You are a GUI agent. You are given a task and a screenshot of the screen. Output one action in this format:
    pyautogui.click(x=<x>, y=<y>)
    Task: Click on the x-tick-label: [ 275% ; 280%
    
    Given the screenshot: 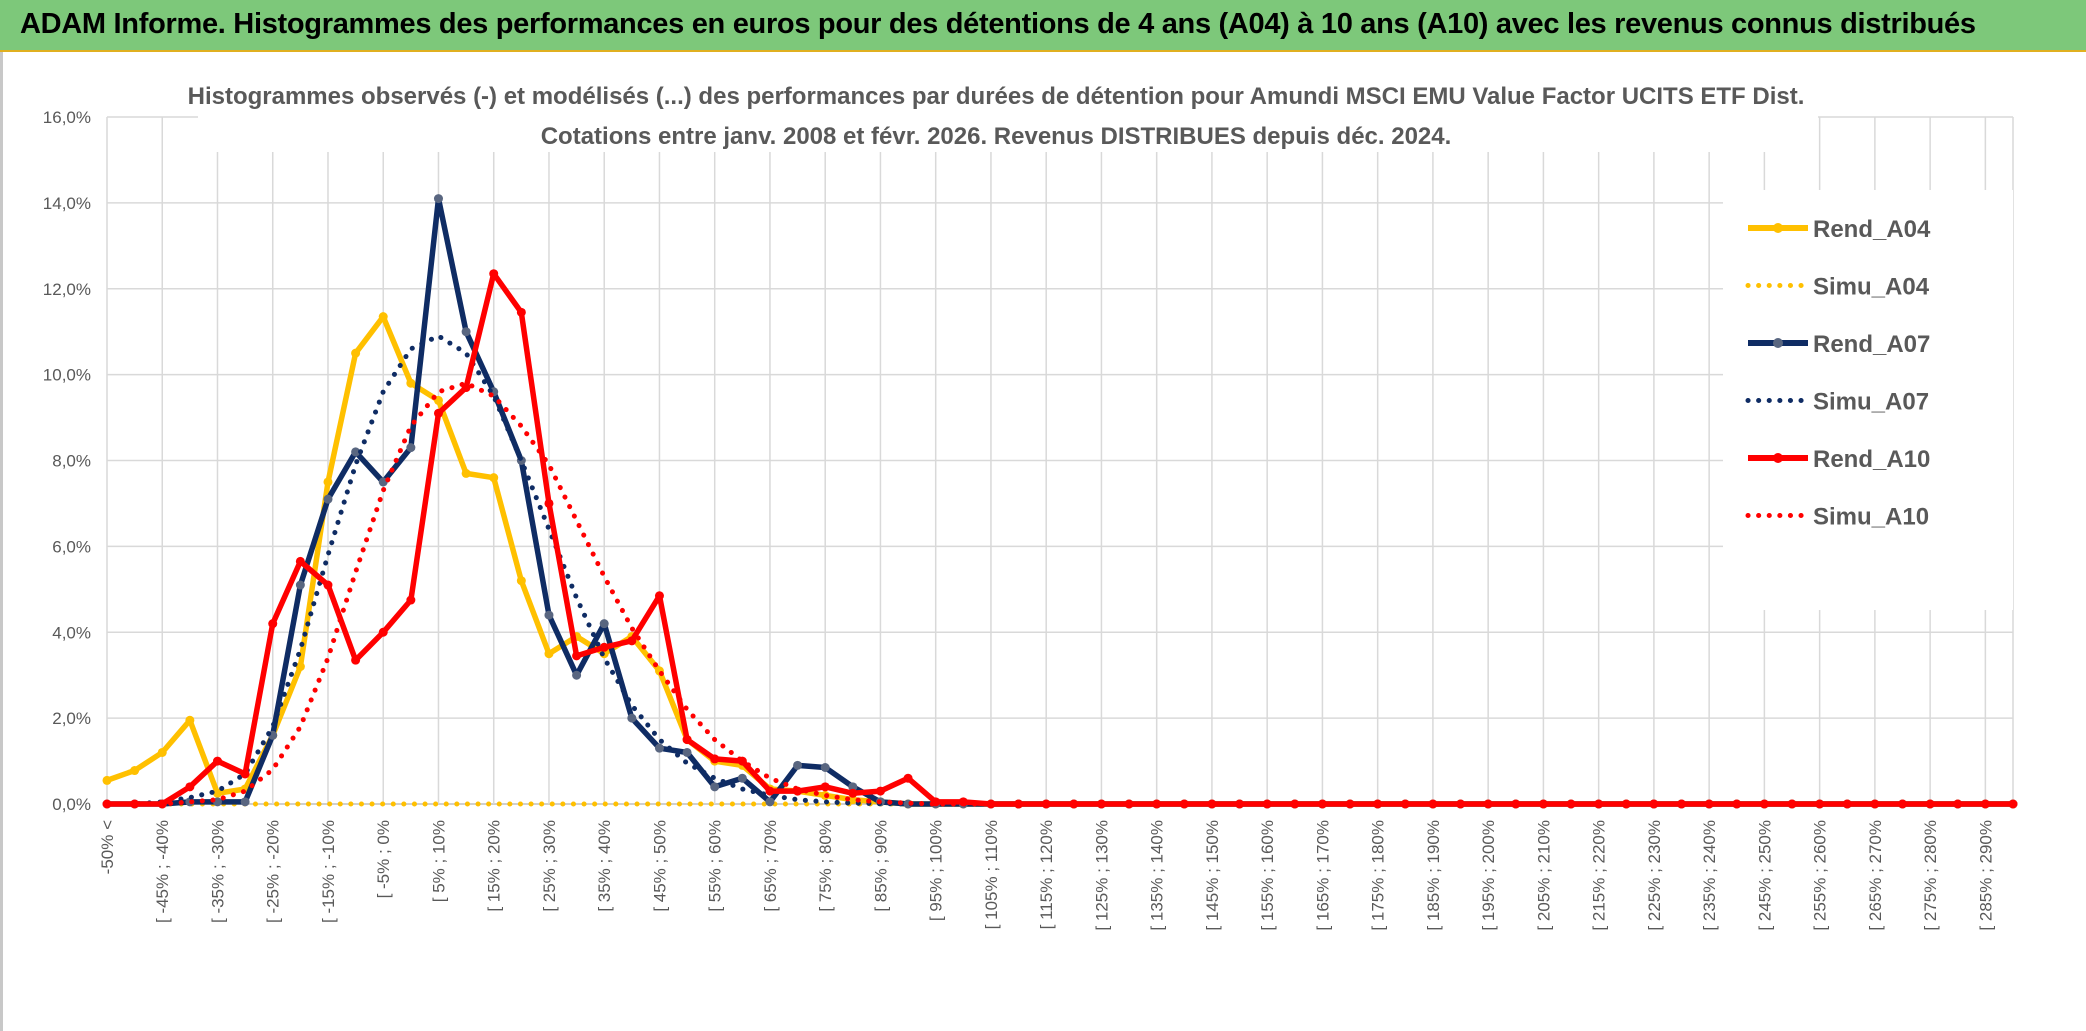 What is the action you would take?
    pyautogui.click(x=1930, y=875)
    